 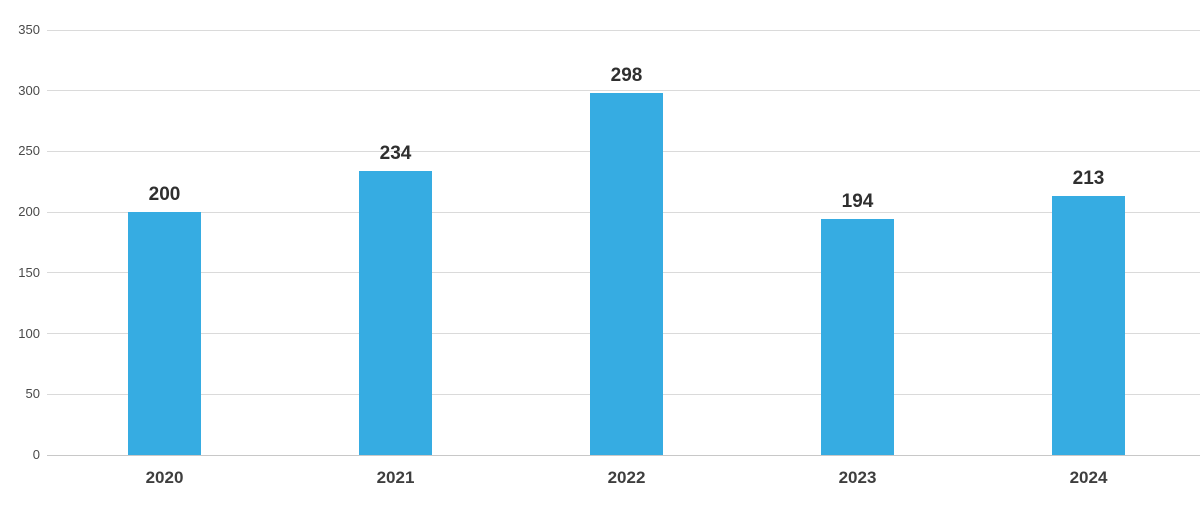 I want to click on bar-2021, so click(x=395, y=312).